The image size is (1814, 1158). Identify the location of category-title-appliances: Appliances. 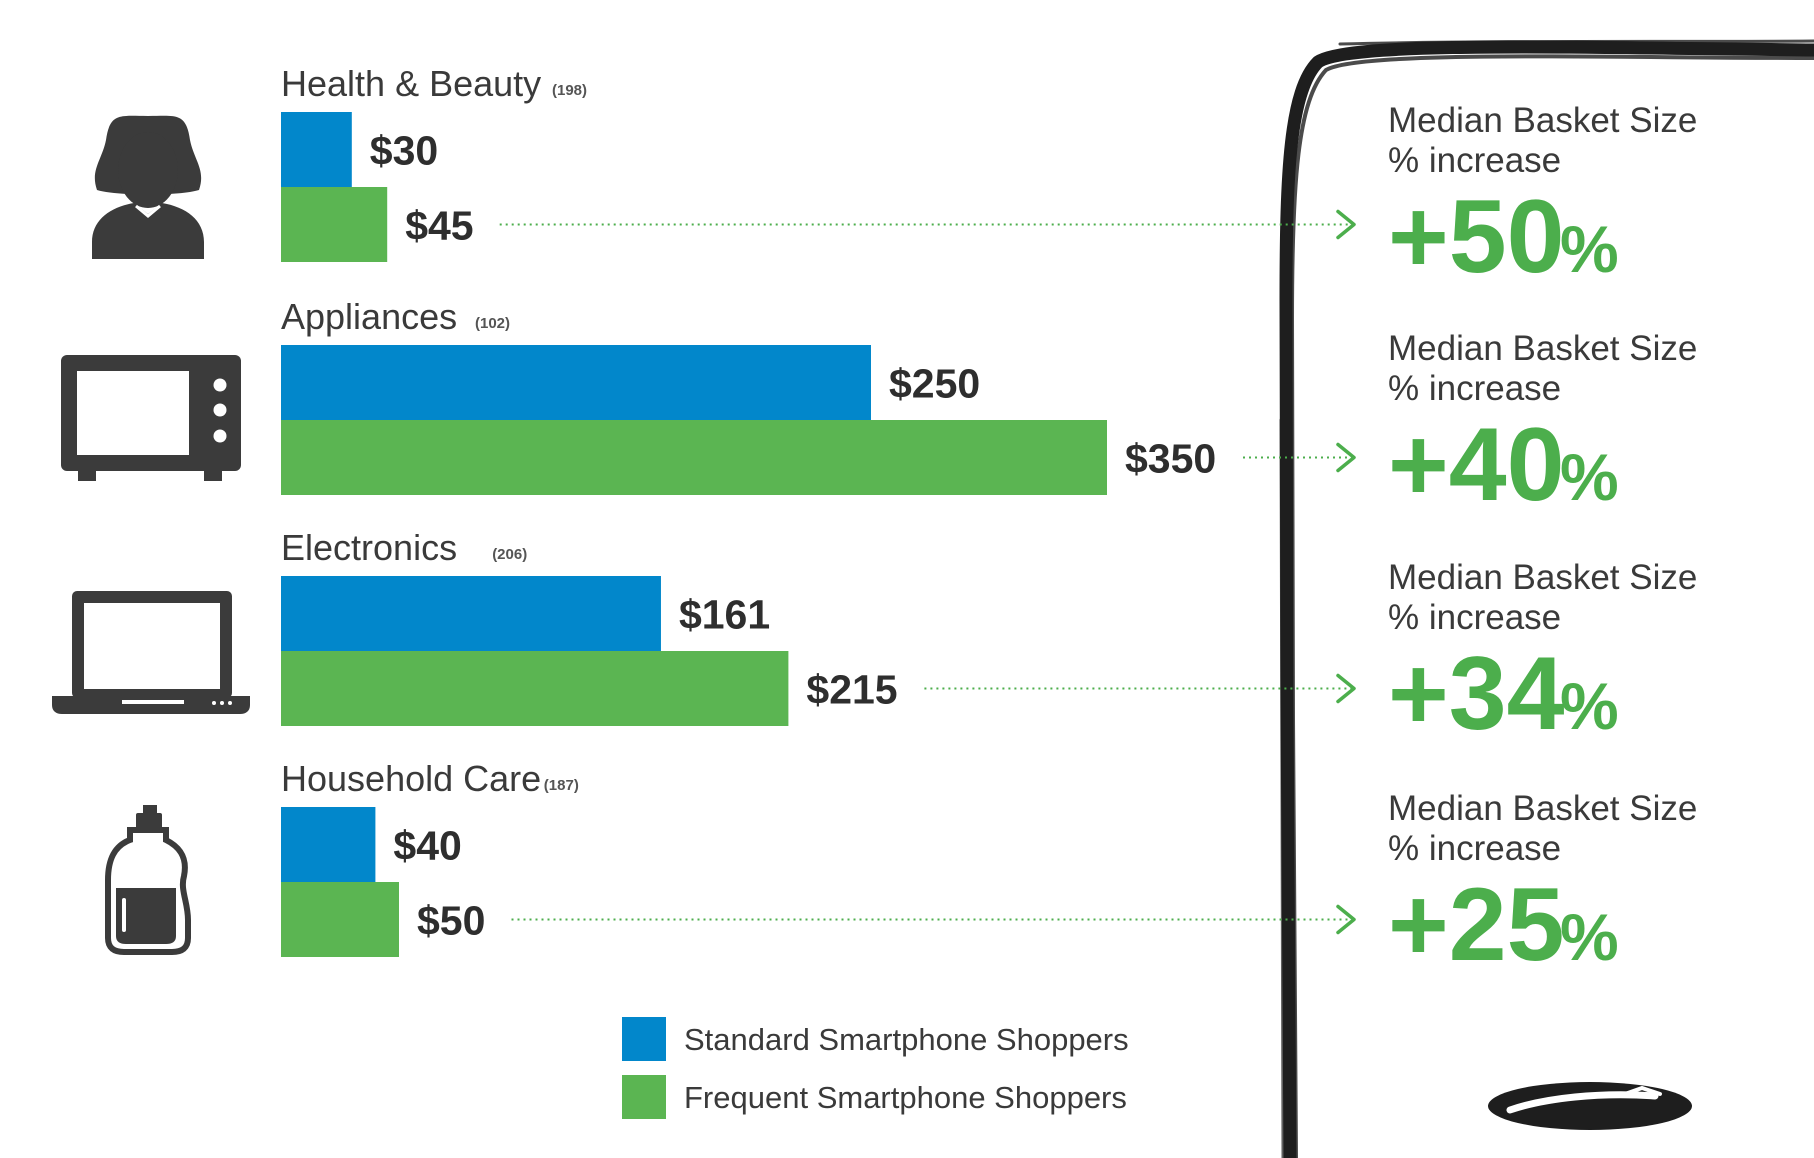
(369, 316).